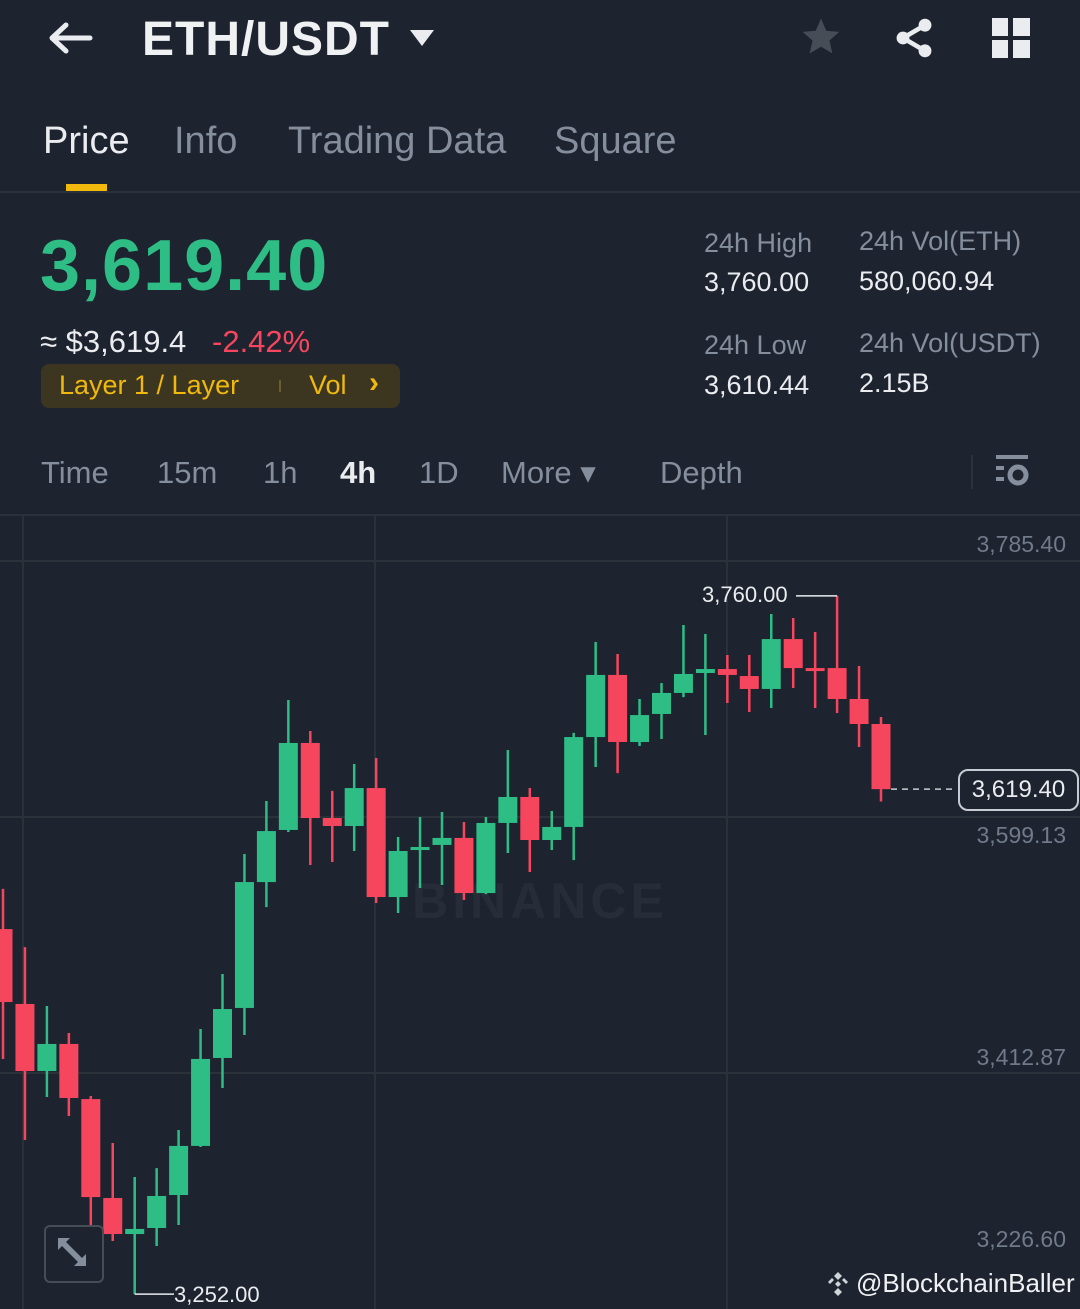 The height and width of the screenshot is (1309, 1080). What do you see at coordinates (217, 1294) in the screenshot?
I see `low-marker-label: 3,252.00` at bounding box center [217, 1294].